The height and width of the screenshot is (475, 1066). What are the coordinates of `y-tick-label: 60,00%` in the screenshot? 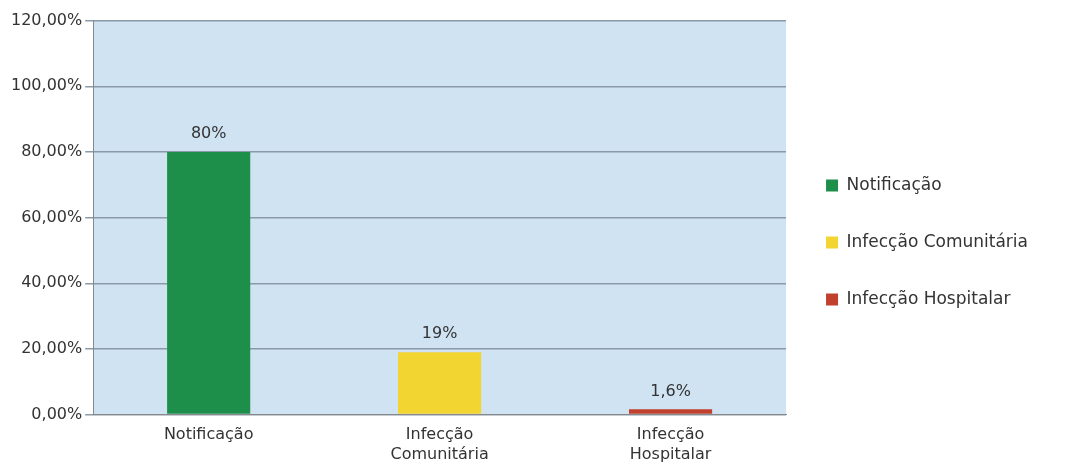 It's located at (52, 216).